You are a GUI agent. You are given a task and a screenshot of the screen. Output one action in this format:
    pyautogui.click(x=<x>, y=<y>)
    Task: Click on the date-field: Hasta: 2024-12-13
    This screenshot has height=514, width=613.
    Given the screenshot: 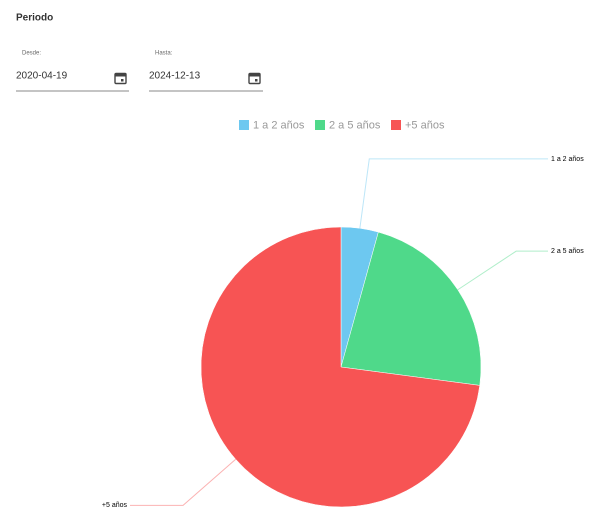 What is the action you would take?
    pyautogui.click(x=206, y=71)
    